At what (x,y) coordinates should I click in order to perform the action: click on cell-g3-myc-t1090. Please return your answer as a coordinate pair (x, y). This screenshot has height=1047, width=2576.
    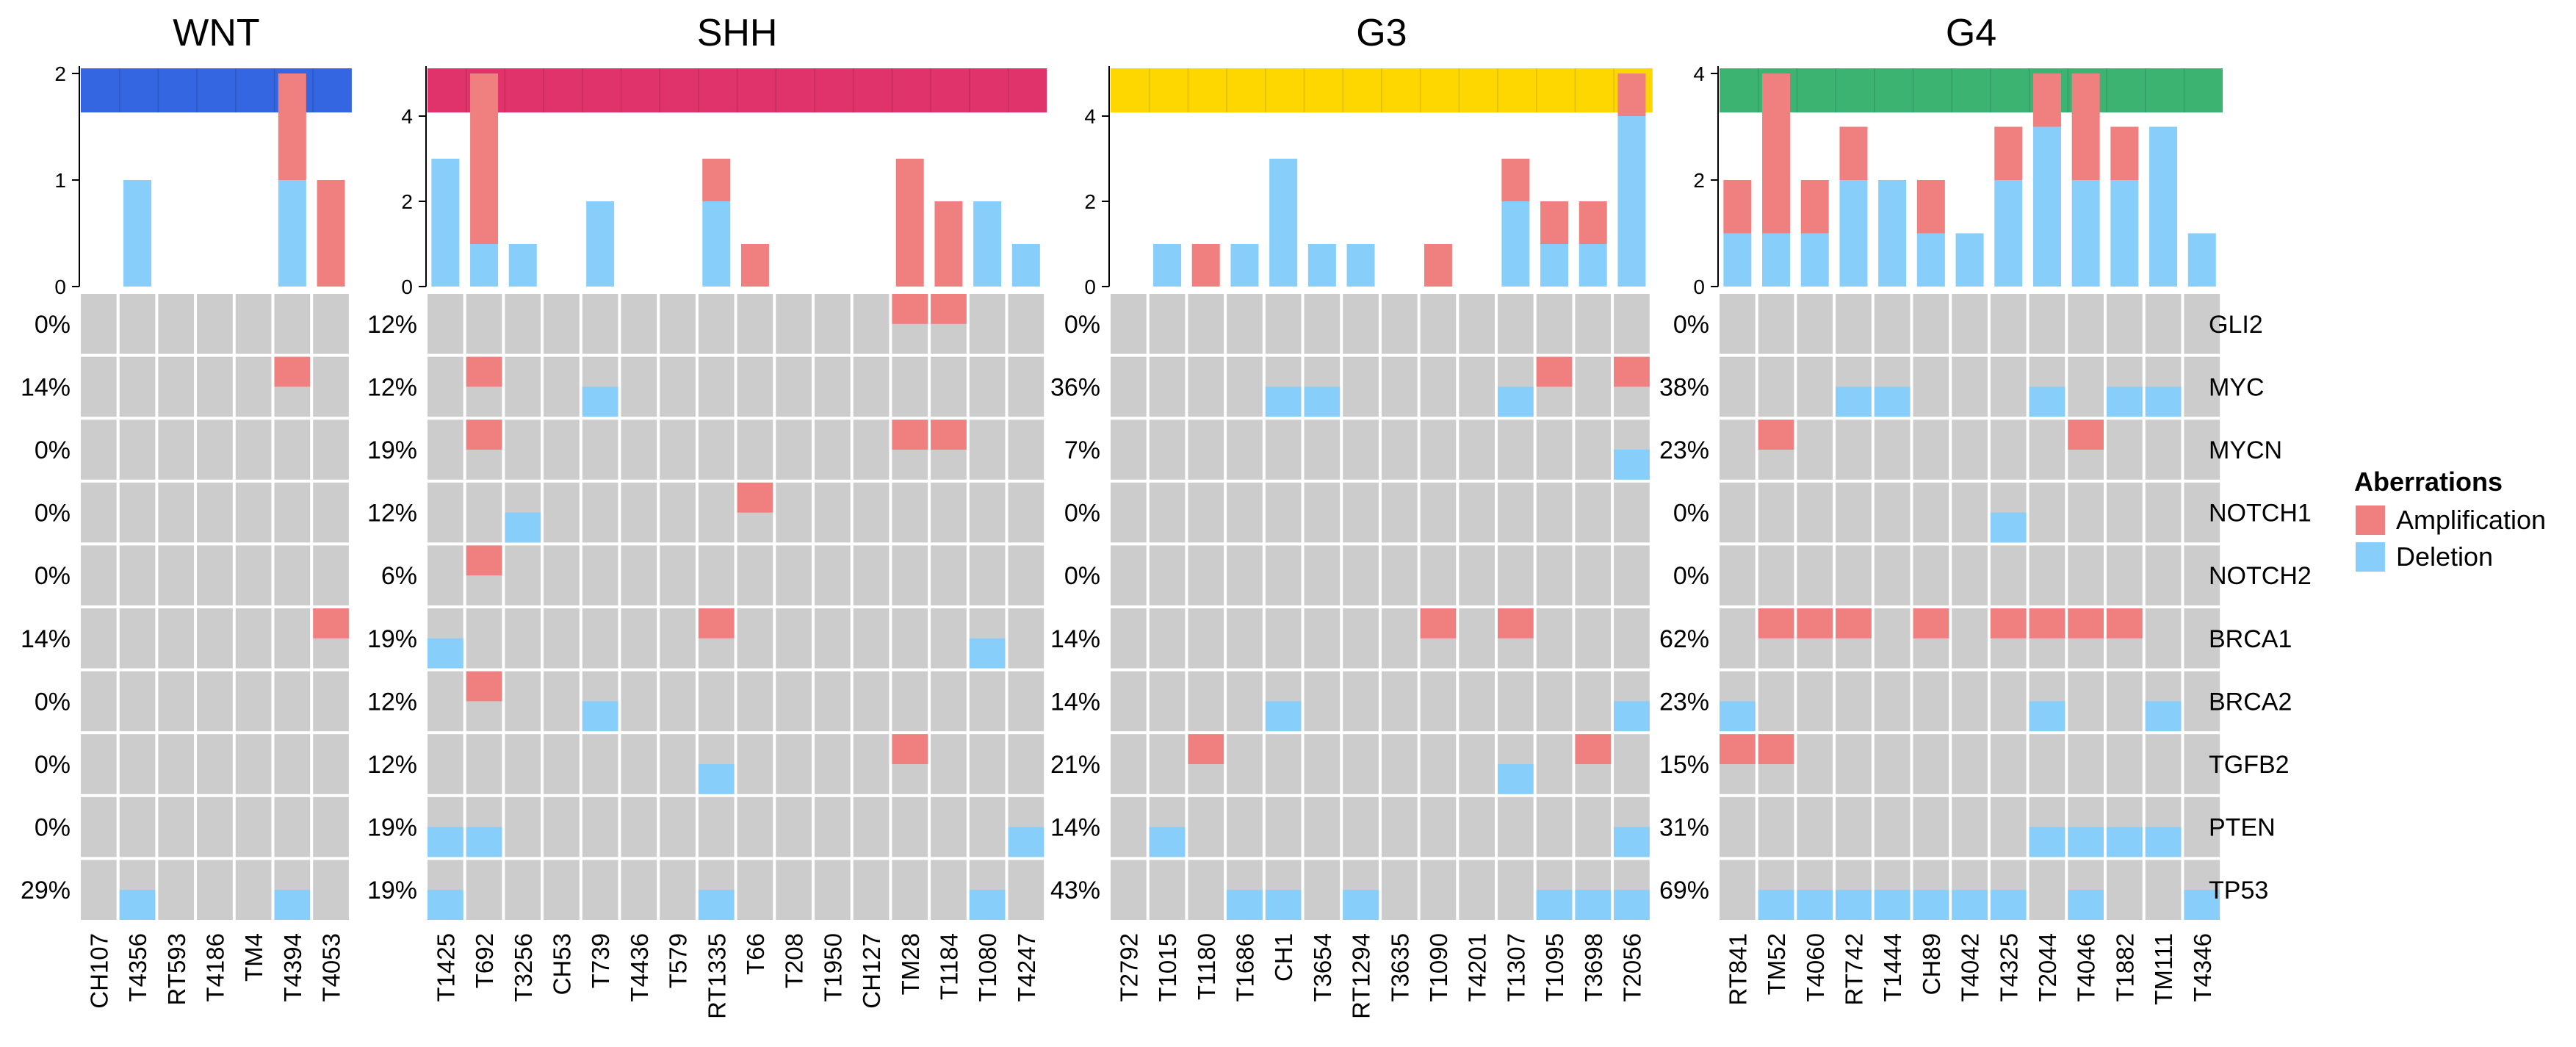
    Looking at the image, I should click on (1439, 386).